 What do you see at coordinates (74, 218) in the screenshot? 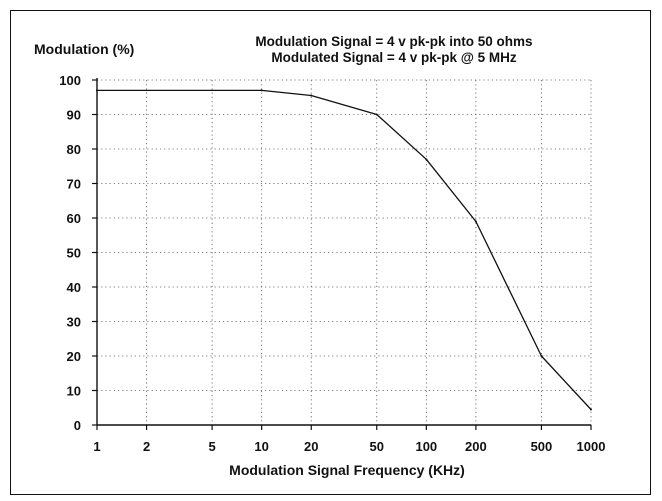
I see `y-tick-label: 60` at bounding box center [74, 218].